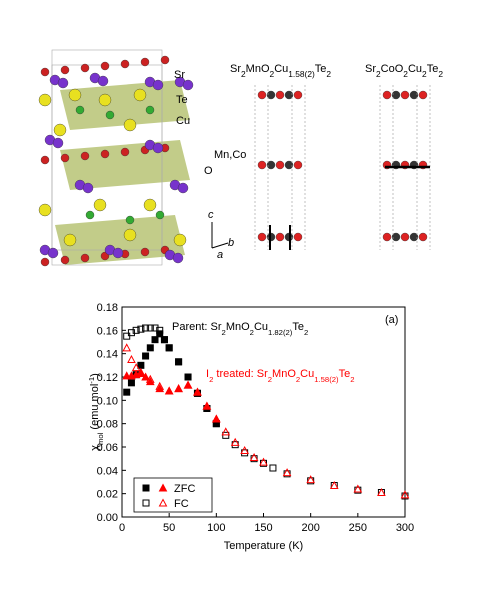 The height and width of the screenshot is (600, 500). I want to click on text-part: χ, so click(95, 448).